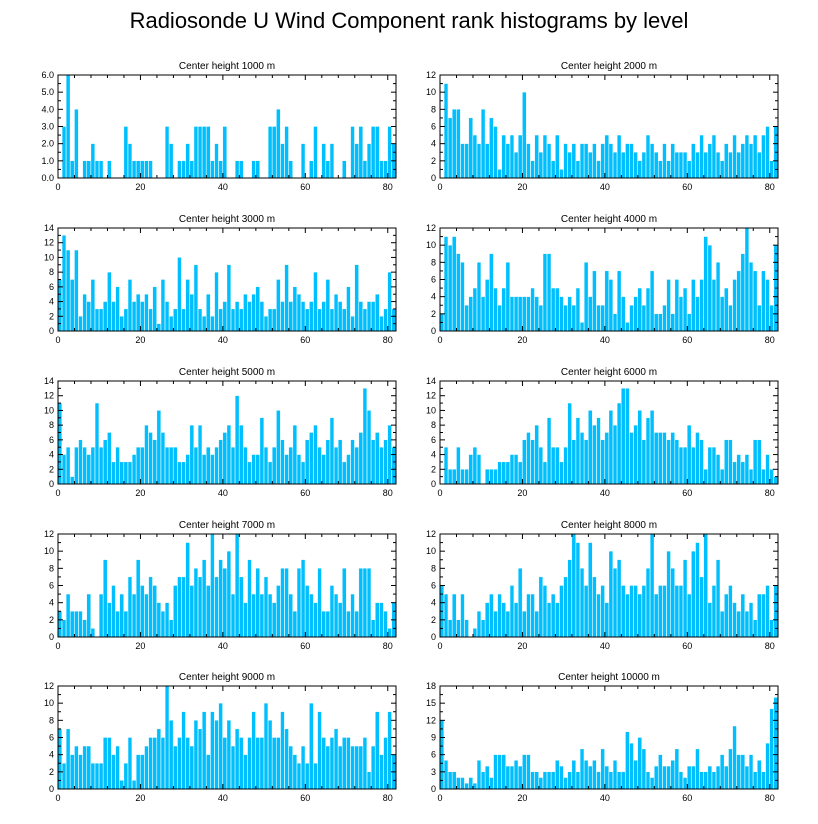 The image size is (818, 824). Describe the element at coordinates (51, 484) in the screenshot. I see `y-tick-label: 0` at that location.